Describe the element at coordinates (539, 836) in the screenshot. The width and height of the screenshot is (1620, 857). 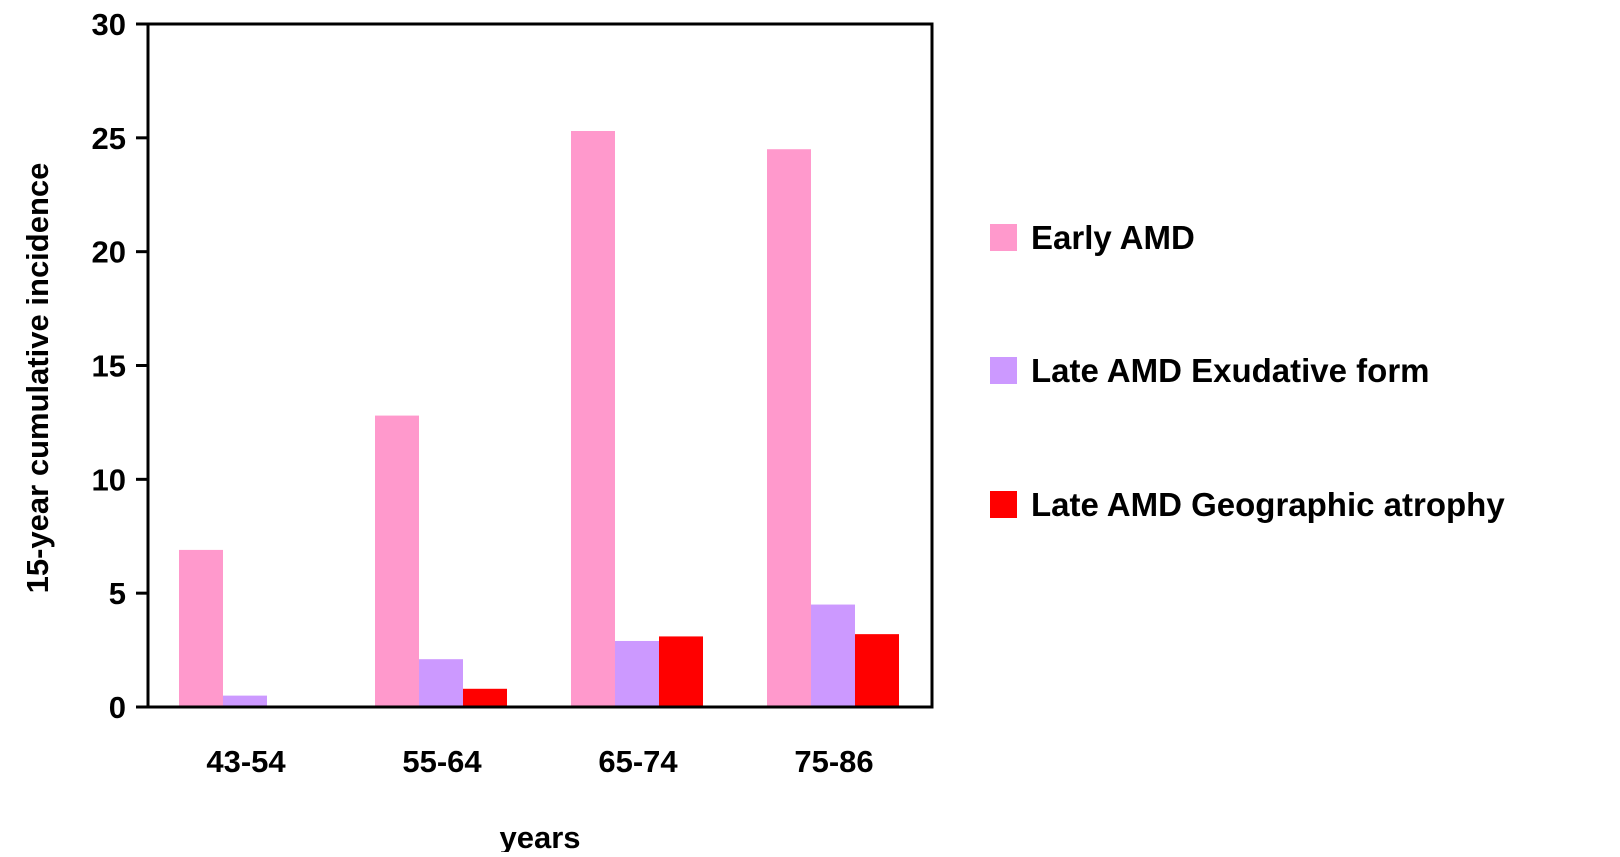
I see `x-axis-title: years` at that location.